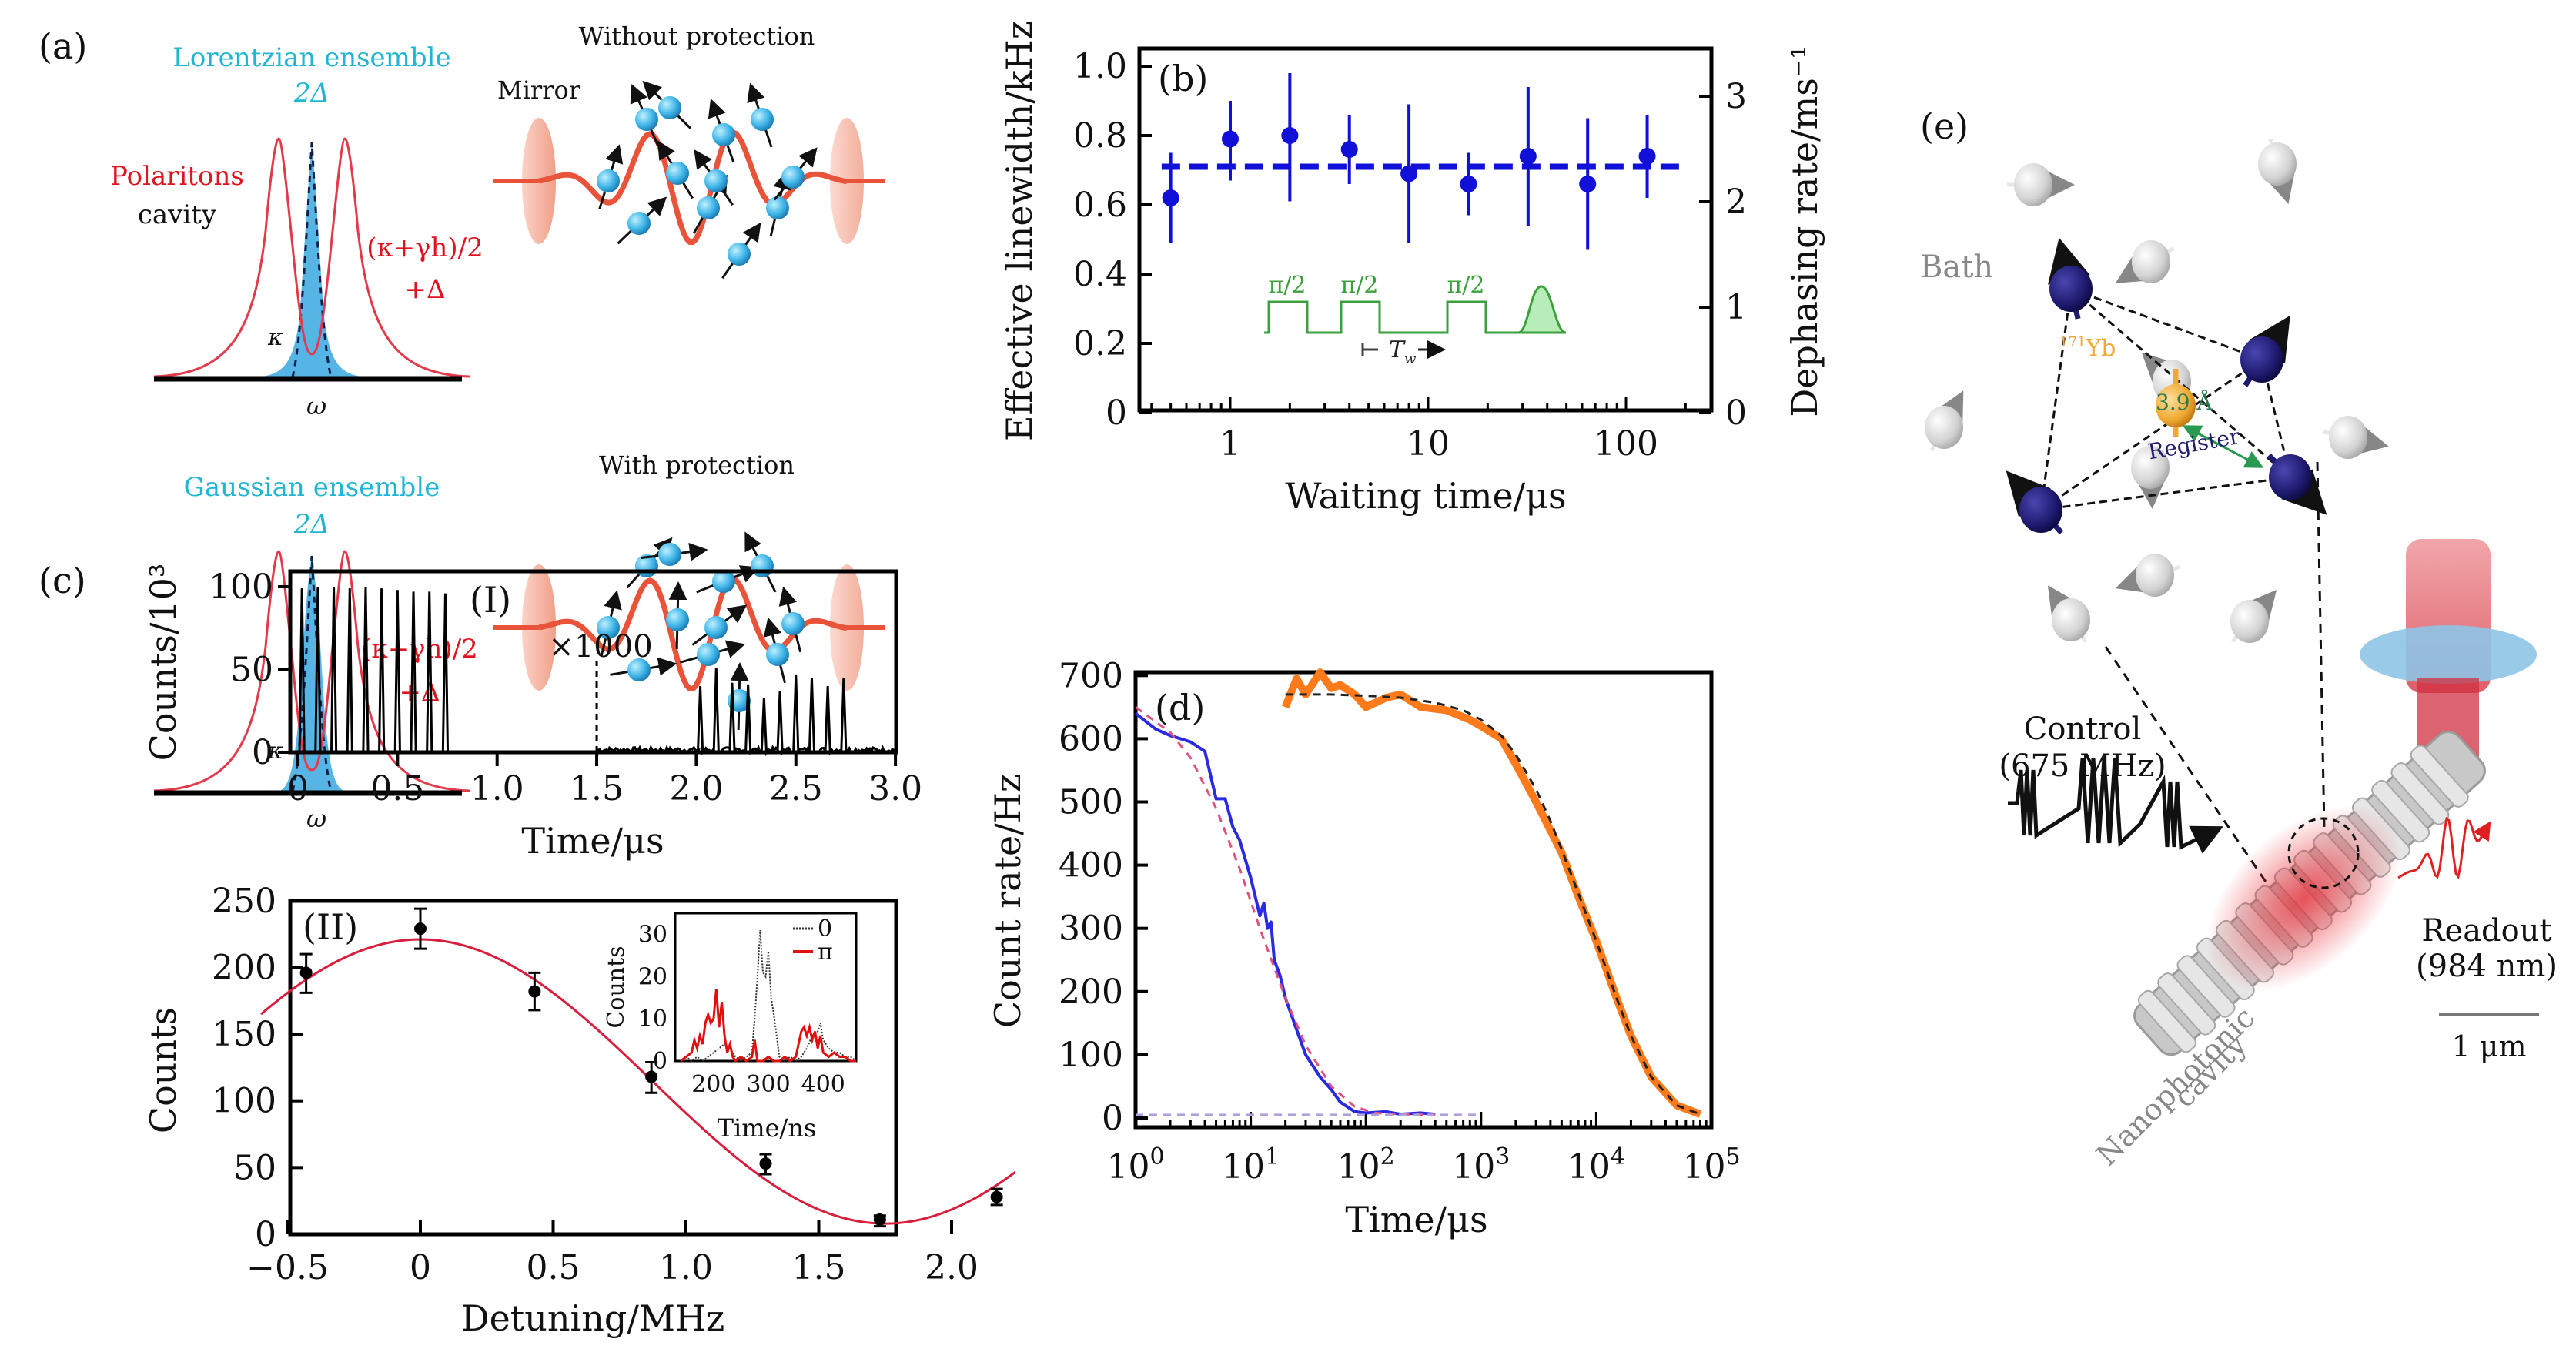 The width and height of the screenshot is (2576, 1349). What do you see at coordinates (766, 987) in the screenshot?
I see `inset-frame` at bounding box center [766, 987].